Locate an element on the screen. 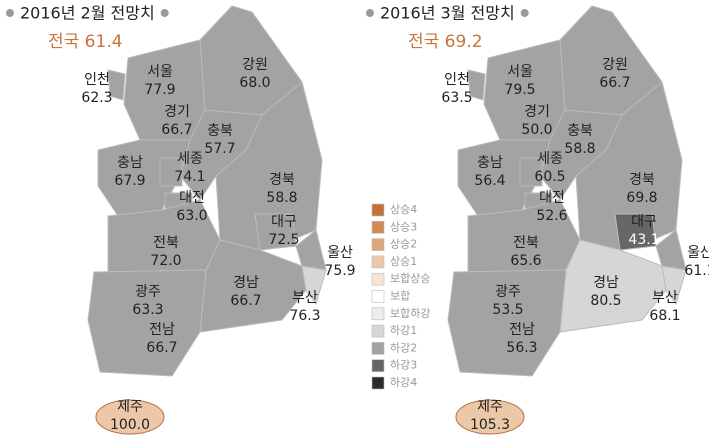 The height and width of the screenshot is (437, 709). legend-label: 보합하강 is located at coordinates (410, 313).